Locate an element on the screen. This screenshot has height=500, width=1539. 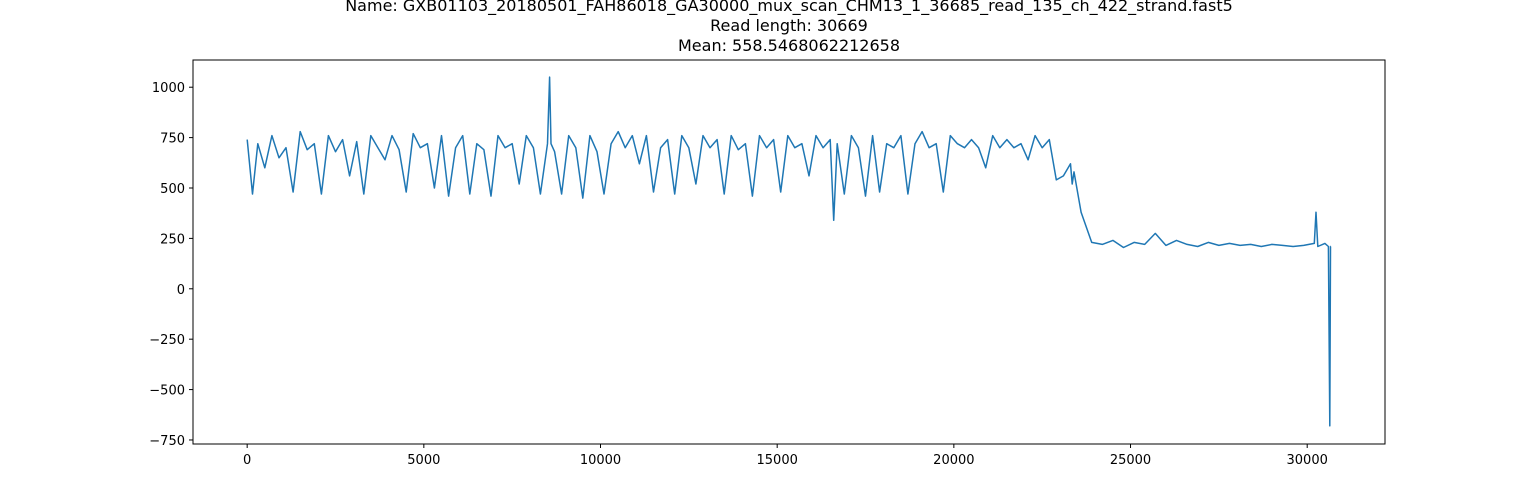
title-line-2: Mean: 558.5468062212658 is located at coordinates (789, 45).